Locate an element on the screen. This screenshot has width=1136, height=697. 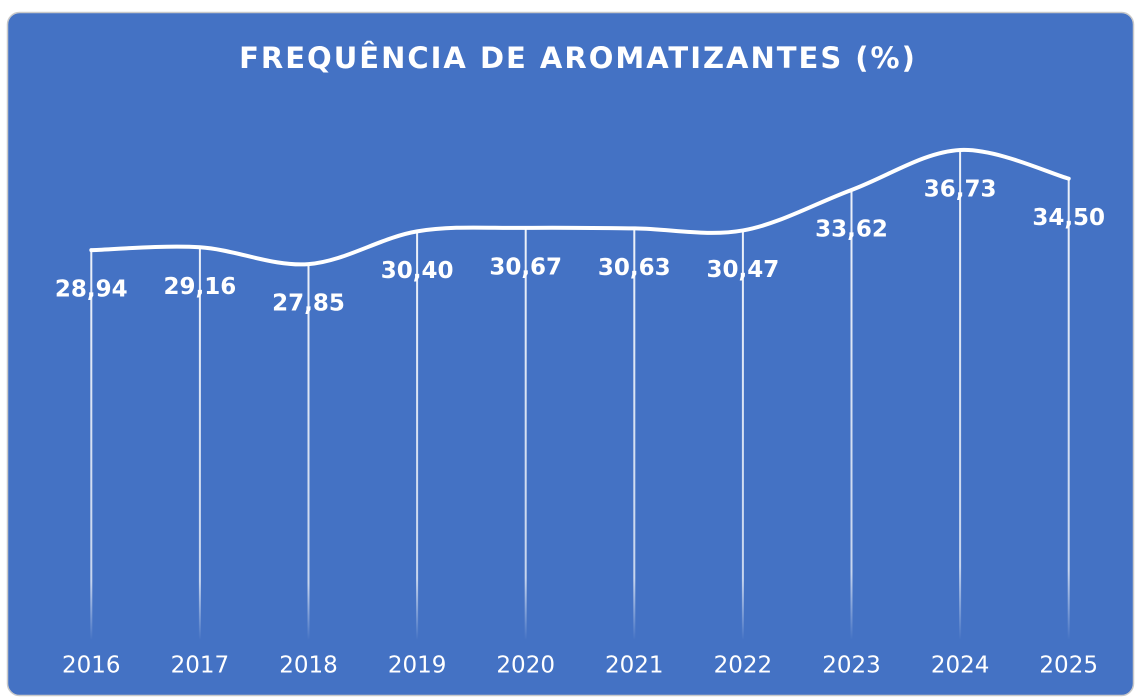
data-label: 30,67 is located at coordinates (525, 267).